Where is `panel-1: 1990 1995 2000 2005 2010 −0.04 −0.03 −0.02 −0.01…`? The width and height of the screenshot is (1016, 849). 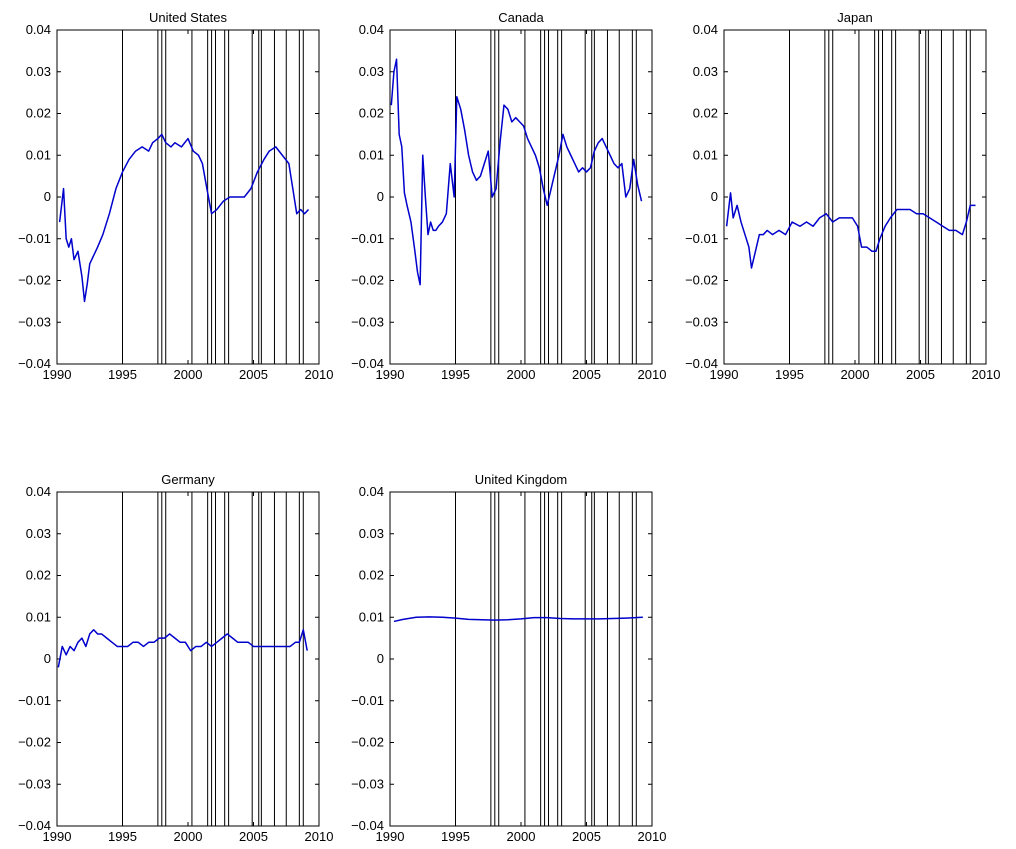
panel-1: 1990 1995 2000 2005 2010 −0.04 −0.03 −0.02 −0.01… is located at coordinates (508, 196).